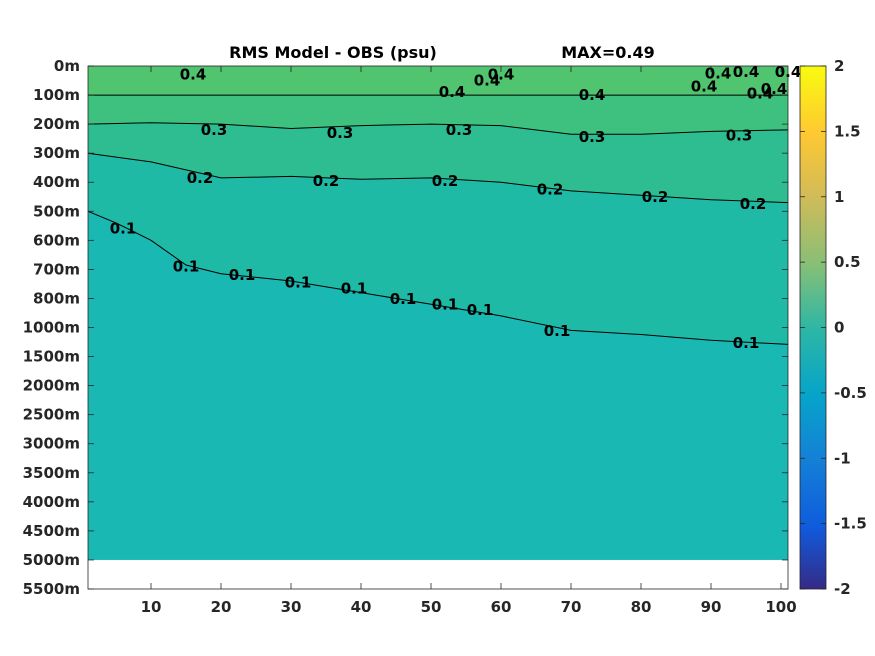  Describe the element at coordinates (56, 95) in the screenshot. I see `y-tick-label: 100m` at that location.